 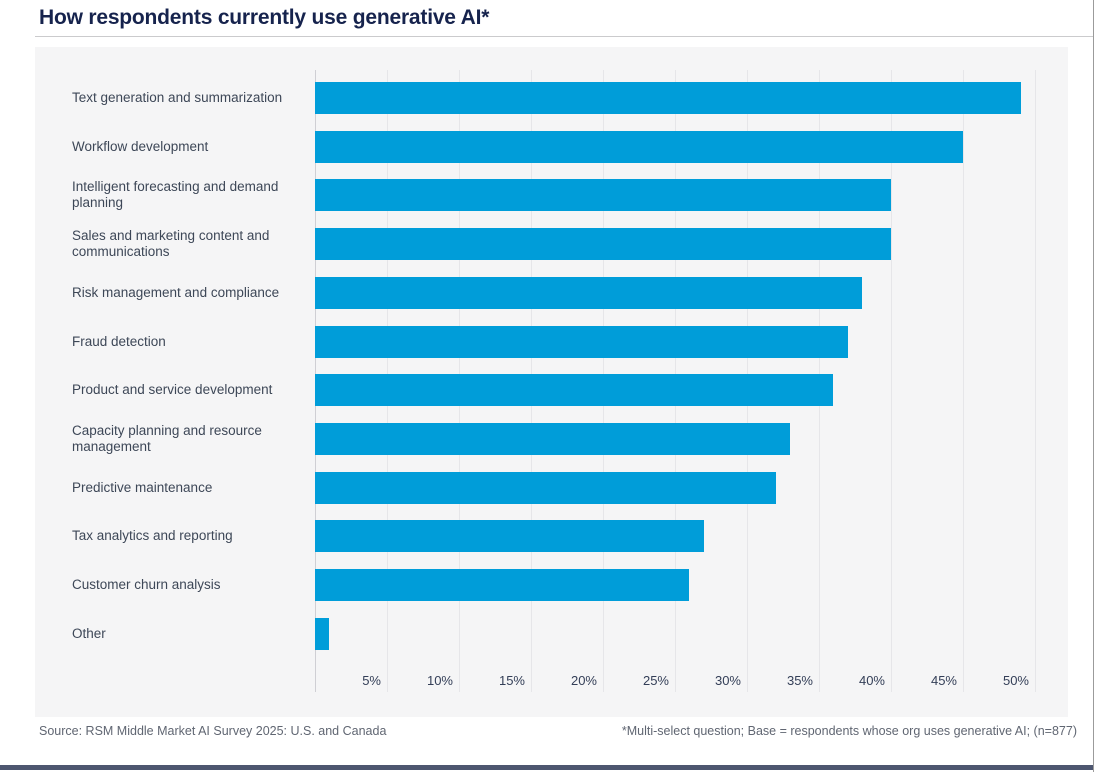 I want to click on category-label: Text generation and summarization, so click(x=177, y=98).